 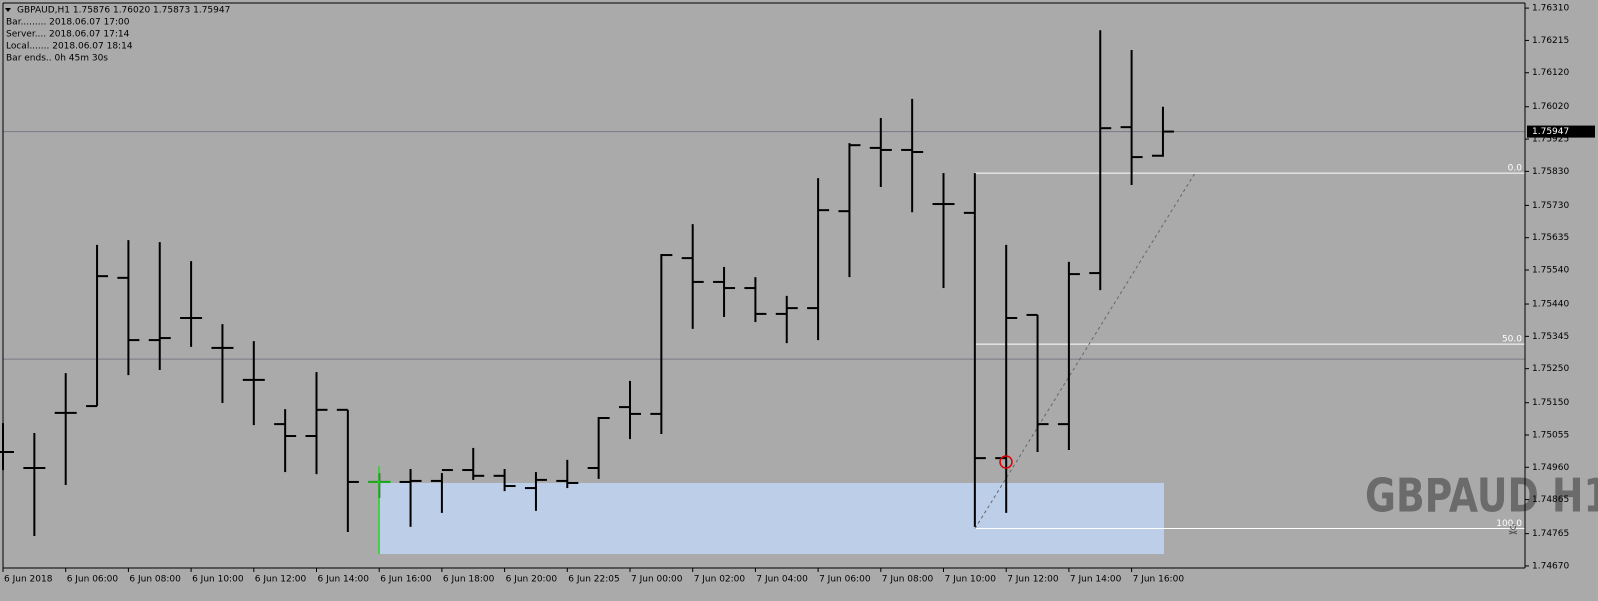 I want to click on y-tick-label: 1.76215, so click(x=1550, y=41).